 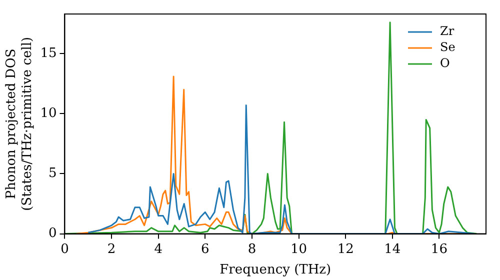 What do you see at coordinates (252, 249) in the screenshot?
I see `x-tick-label: 8` at bounding box center [252, 249].